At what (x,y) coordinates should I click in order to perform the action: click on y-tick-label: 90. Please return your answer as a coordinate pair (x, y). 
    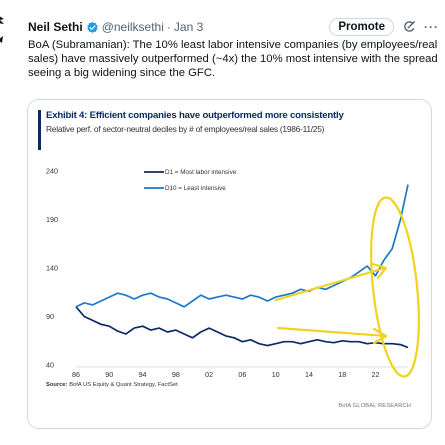
    Looking at the image, I should click on (50, 316).